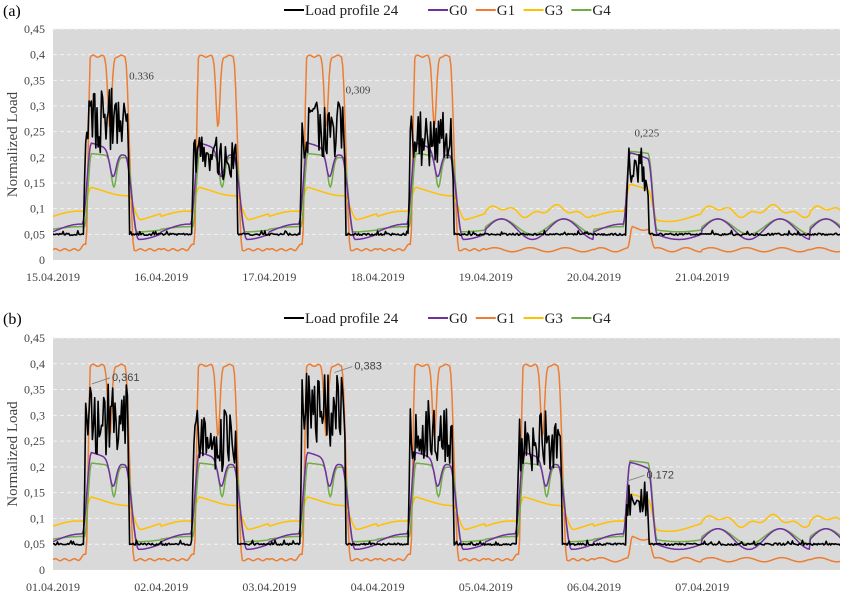  I want to click on x-tick-label: 03.04.2019, so click(269, 585).